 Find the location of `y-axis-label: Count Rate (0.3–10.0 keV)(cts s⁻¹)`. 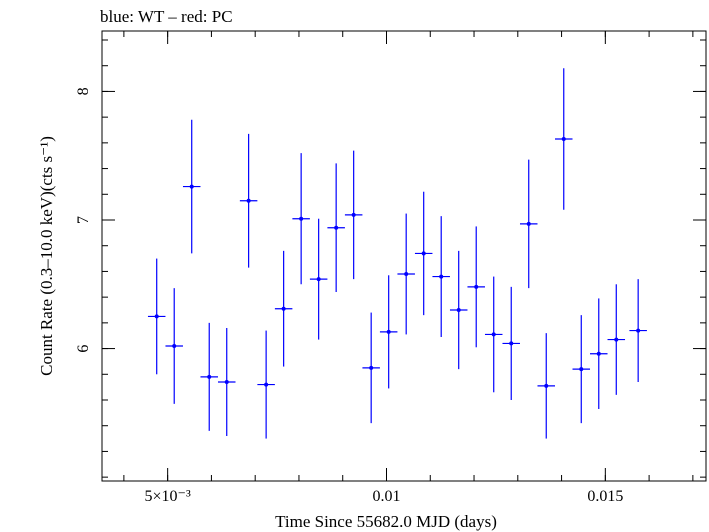

y-axis-label: Count Rate (0.3–10.0 keV)(cts s⁻¹) is located at coordinates (46, 256).